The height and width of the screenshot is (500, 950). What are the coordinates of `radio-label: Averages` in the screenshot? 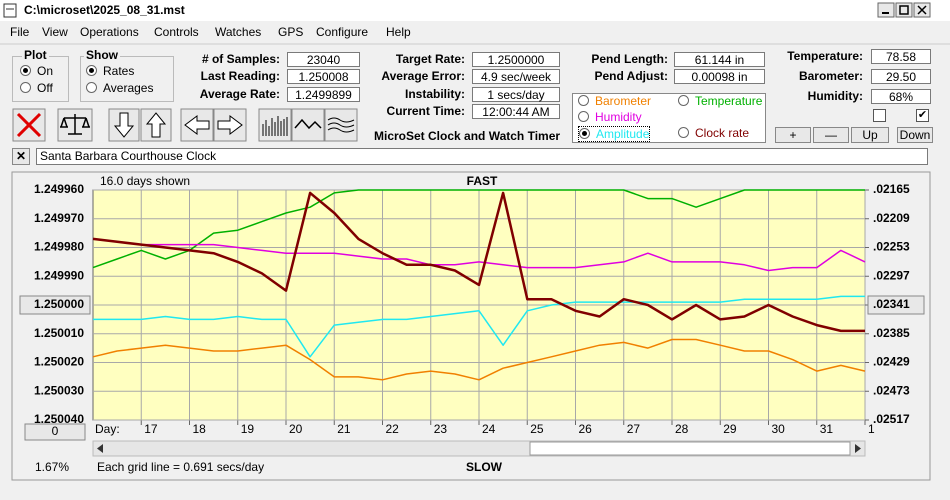 It's located at (128, 88).